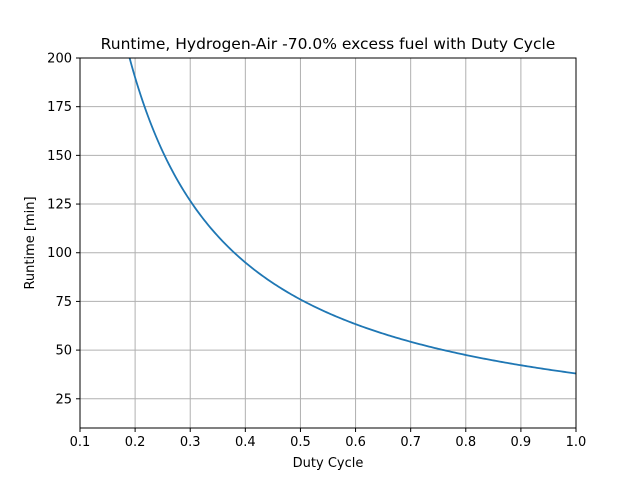 This screenshot has width=640, height=480. I want to click on y-tick-label: 75, so click(63, 302).